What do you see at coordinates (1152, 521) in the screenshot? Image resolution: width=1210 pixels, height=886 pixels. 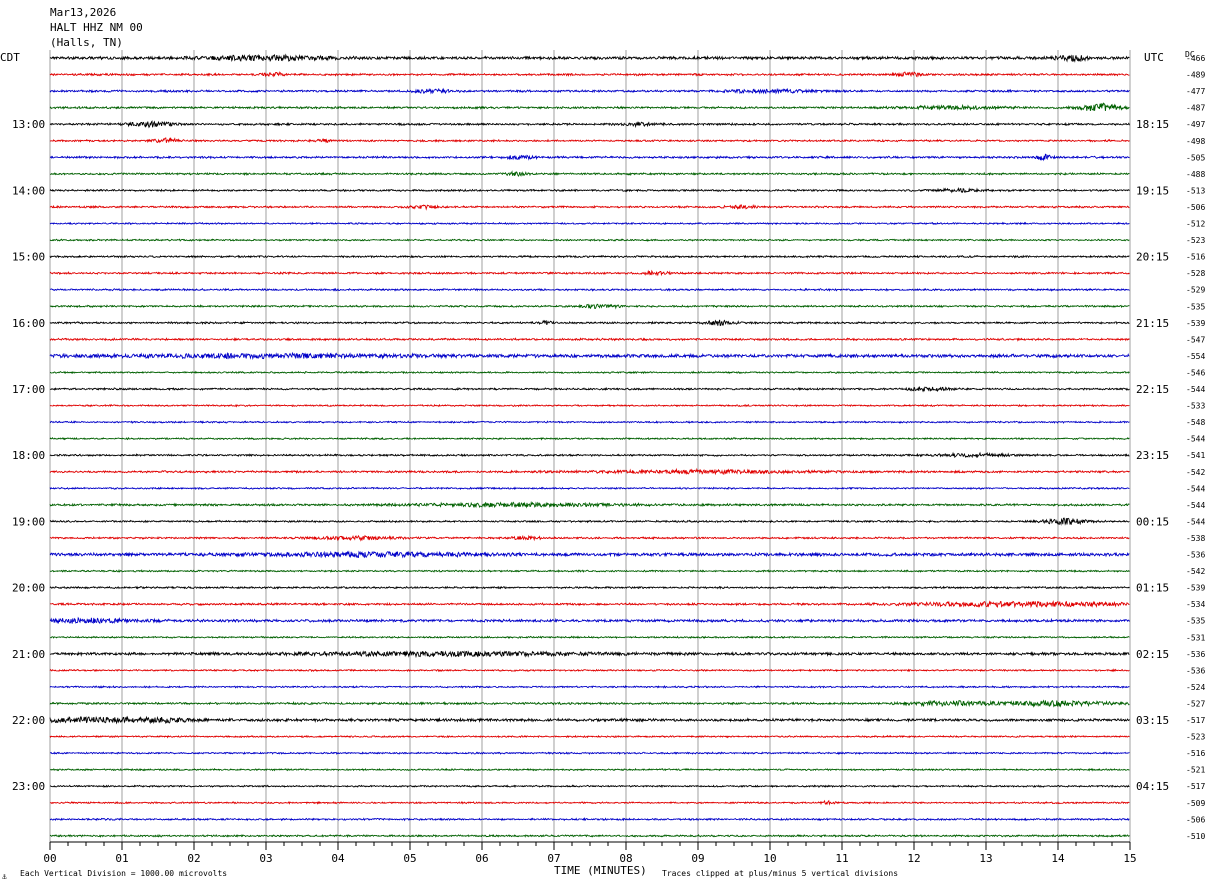 I see `right-hour-label: 00:15` at bounding box center [1152, 521].